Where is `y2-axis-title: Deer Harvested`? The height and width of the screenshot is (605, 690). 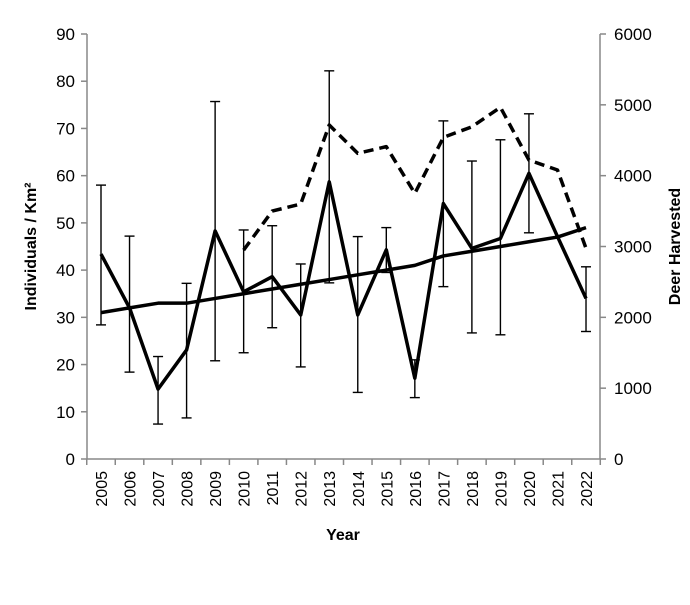 y2-axis-title: Deer Harvested is located at coordinates (675, 246).